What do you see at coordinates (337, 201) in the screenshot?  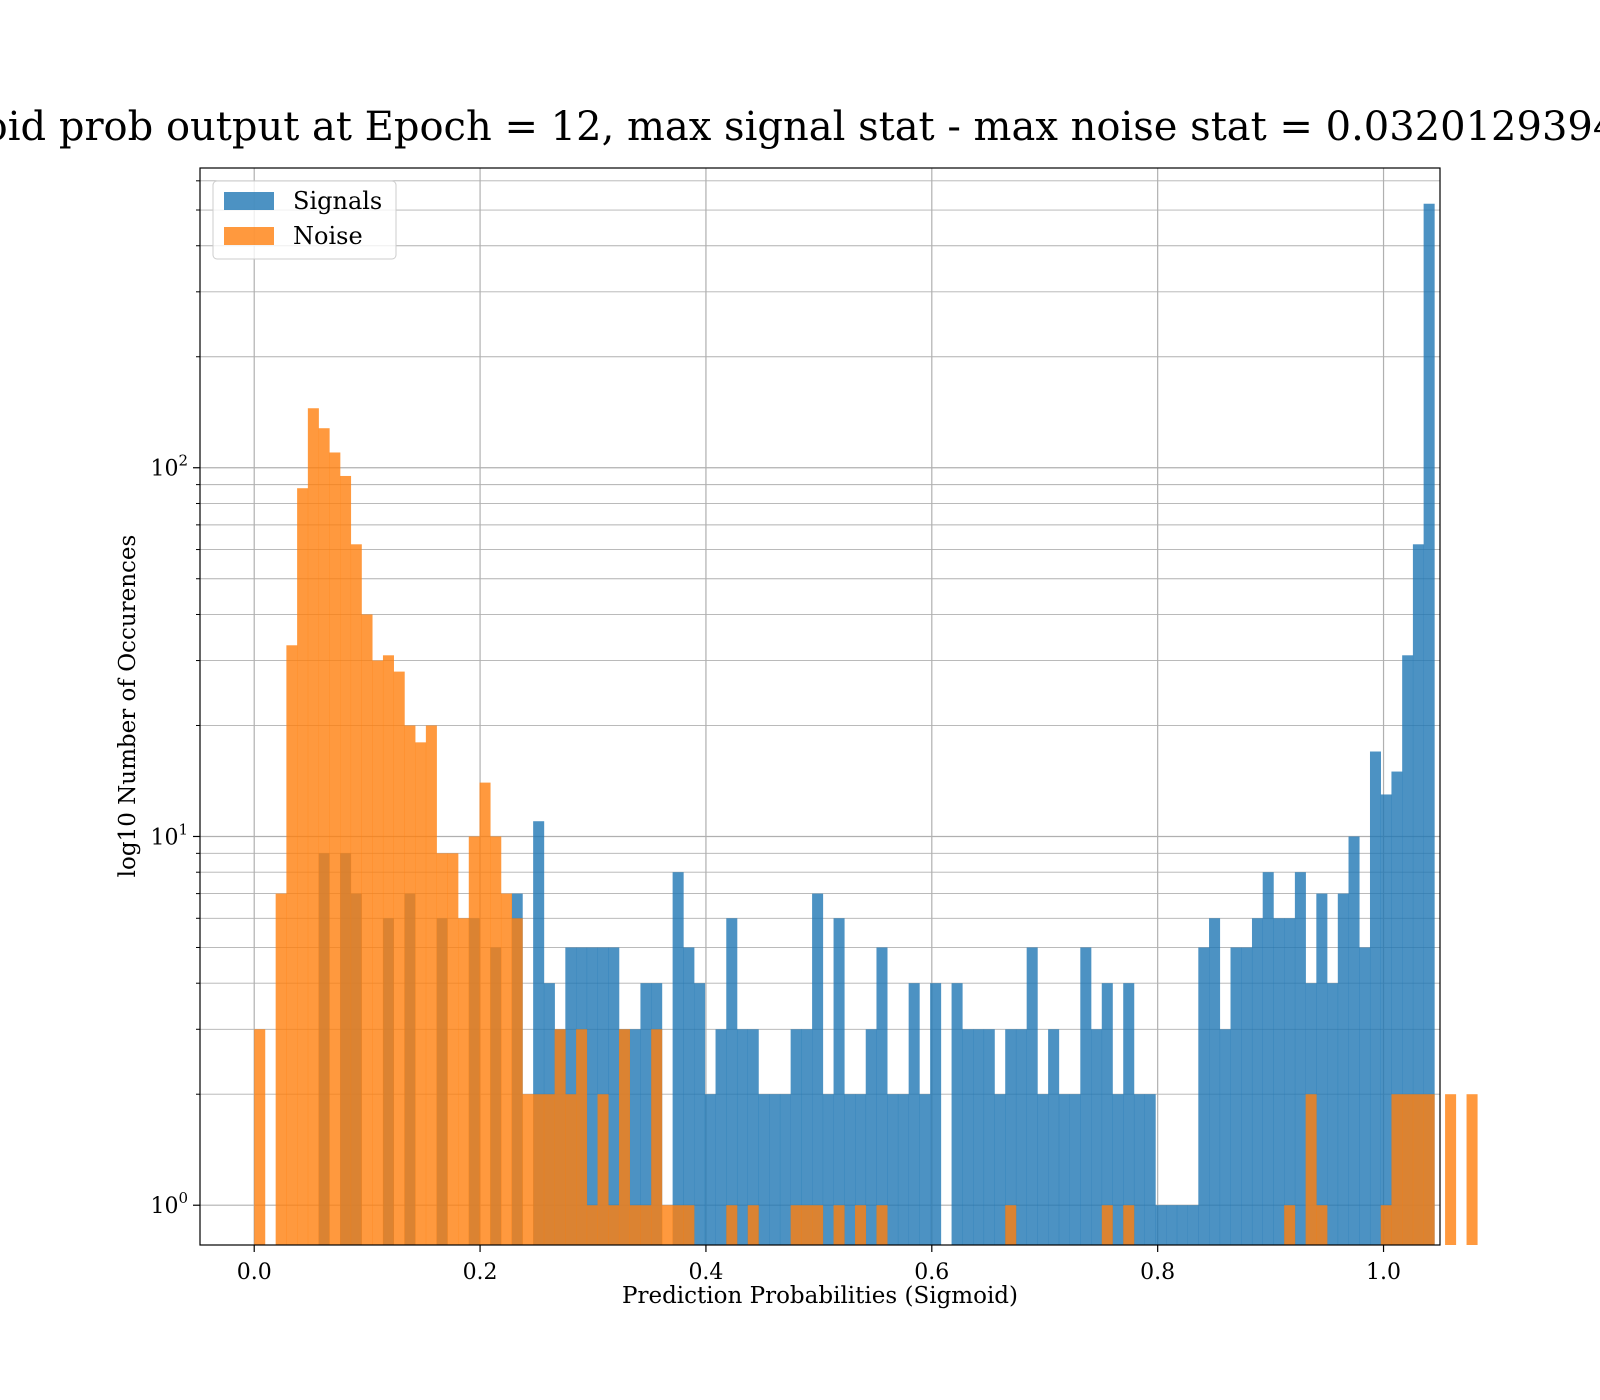 I see `legend-signals-label: Signals` at bounding box center [337, 201].